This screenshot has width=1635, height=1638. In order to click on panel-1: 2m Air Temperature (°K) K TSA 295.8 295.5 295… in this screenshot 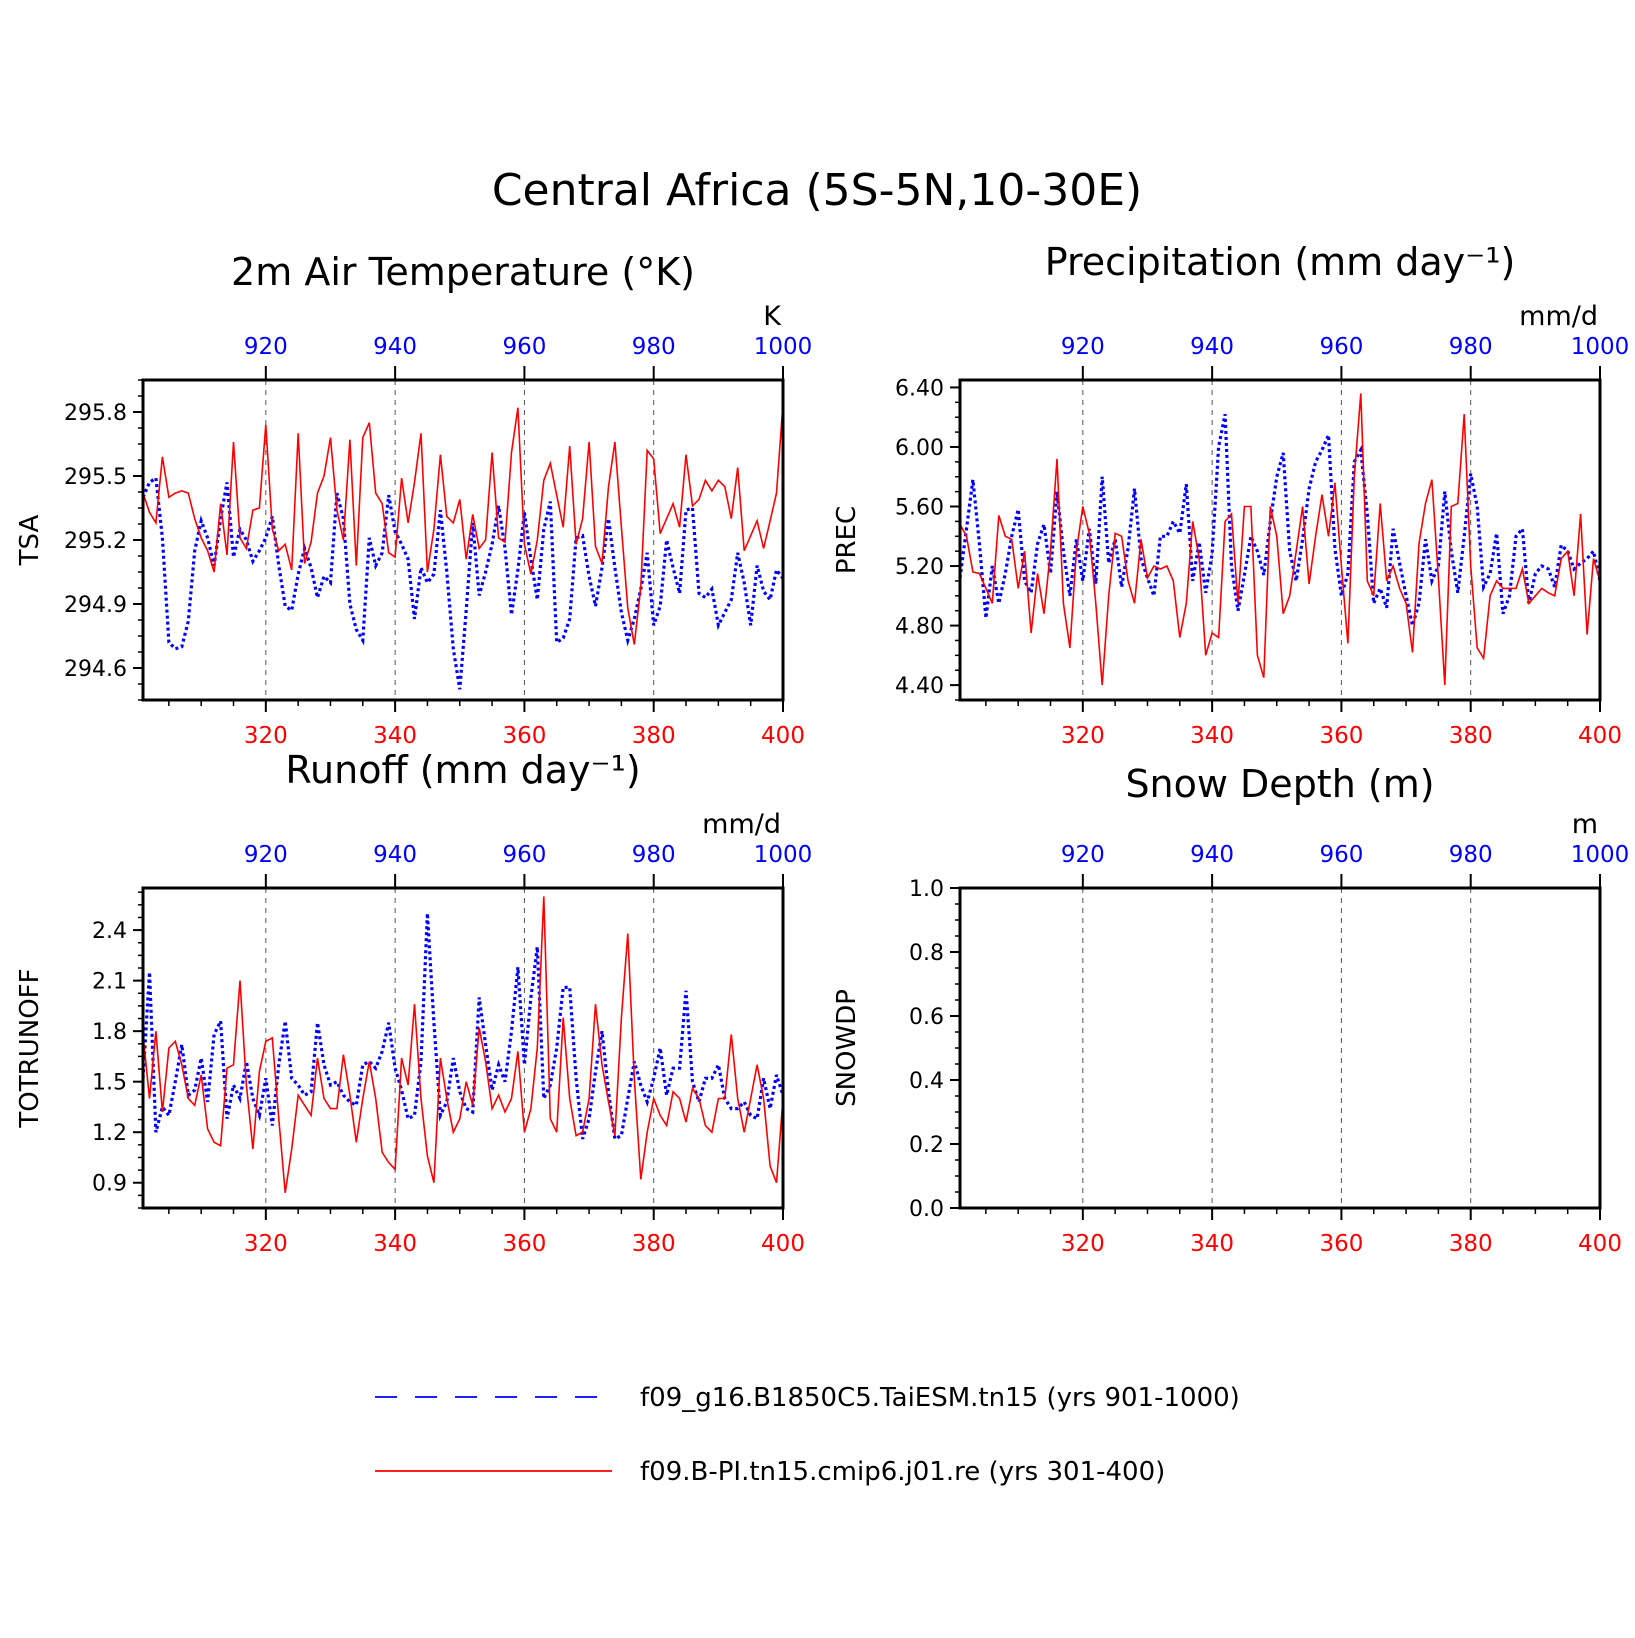, I will do `click(413, 499)`.